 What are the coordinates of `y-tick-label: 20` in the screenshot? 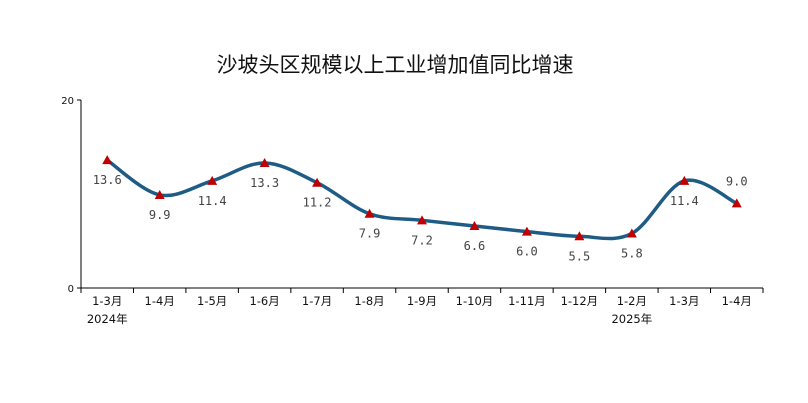 It's located at (67, 101).